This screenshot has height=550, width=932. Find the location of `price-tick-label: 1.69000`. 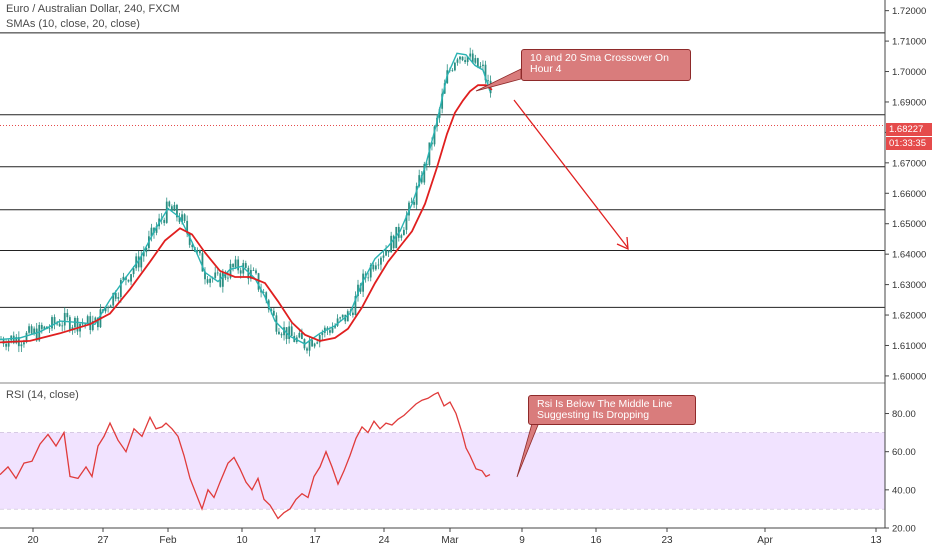

price-tick-label: 1.69000 is located at coordinates (909, 102).